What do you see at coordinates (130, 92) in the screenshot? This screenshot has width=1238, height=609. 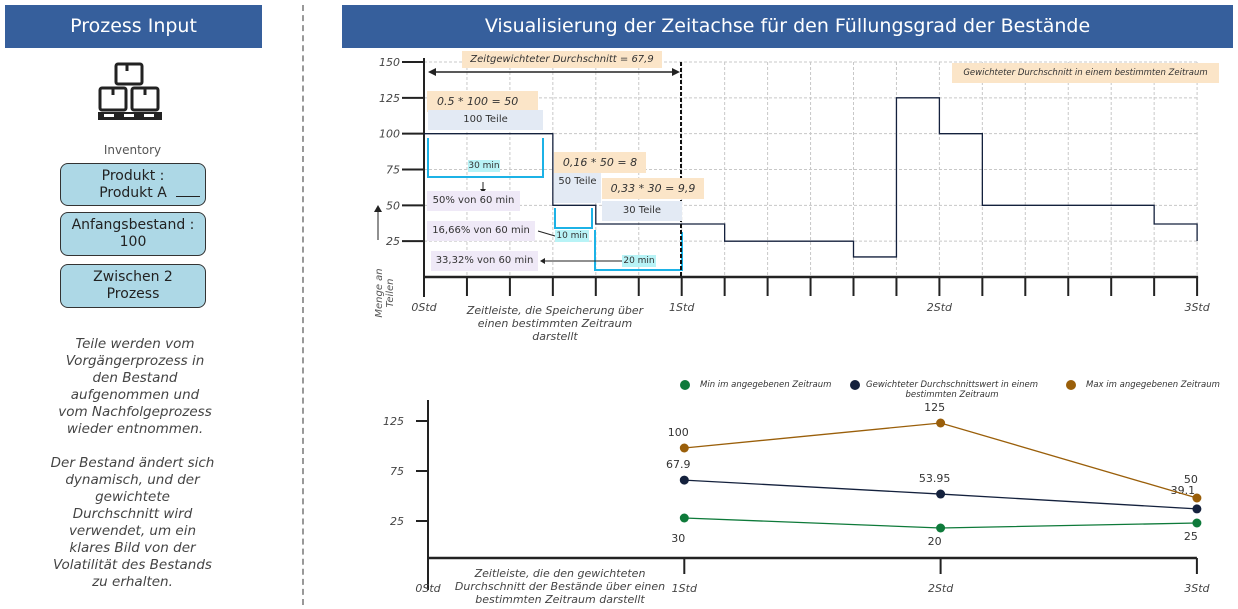 I see `inventory-pallet-boxes-icon` at bounding box center [130, 92].